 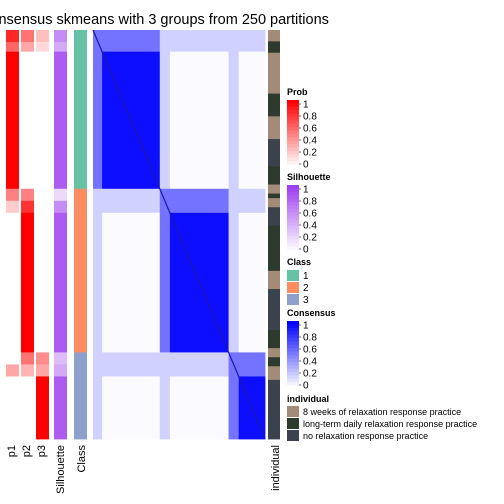 What do you see at coordinates (306, 105) in the screenshot?
I see `prob-legend-tick-label: 1` at bounding box center [306, 105].